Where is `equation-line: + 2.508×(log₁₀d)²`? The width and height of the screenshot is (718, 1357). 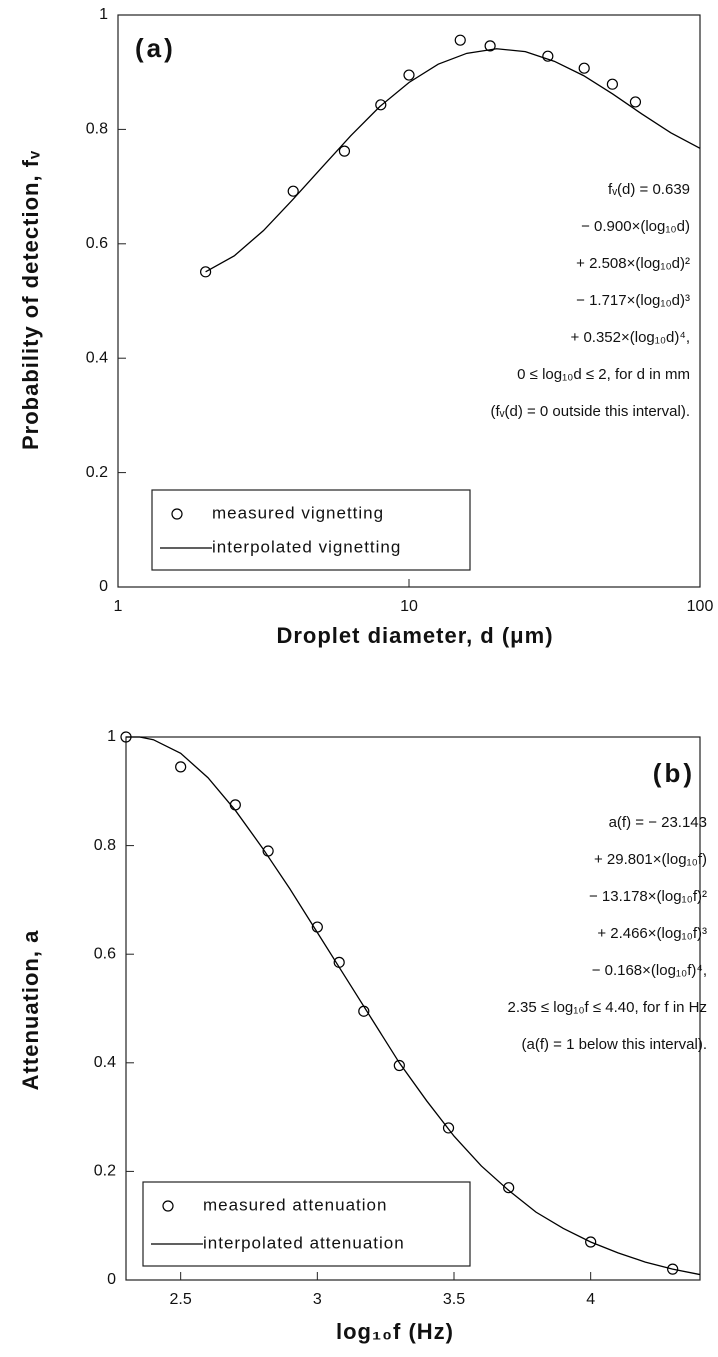
equation-line: + 2.508×(log₁₀d)² is located at coordinates (633, 263).